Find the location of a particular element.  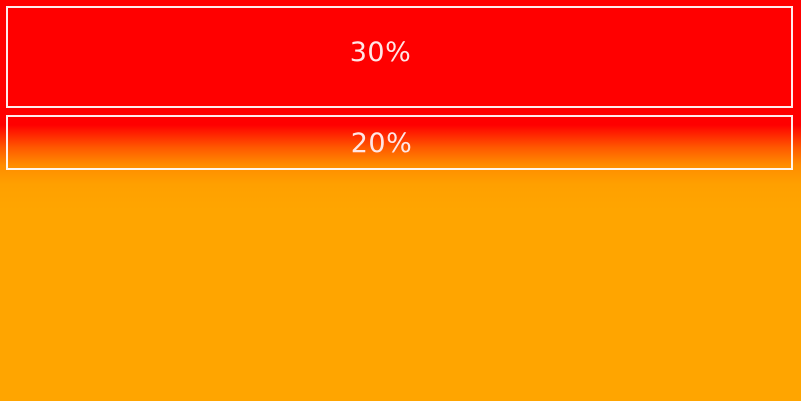

segment-label-30: 30% is located at coordinates (380, 52).